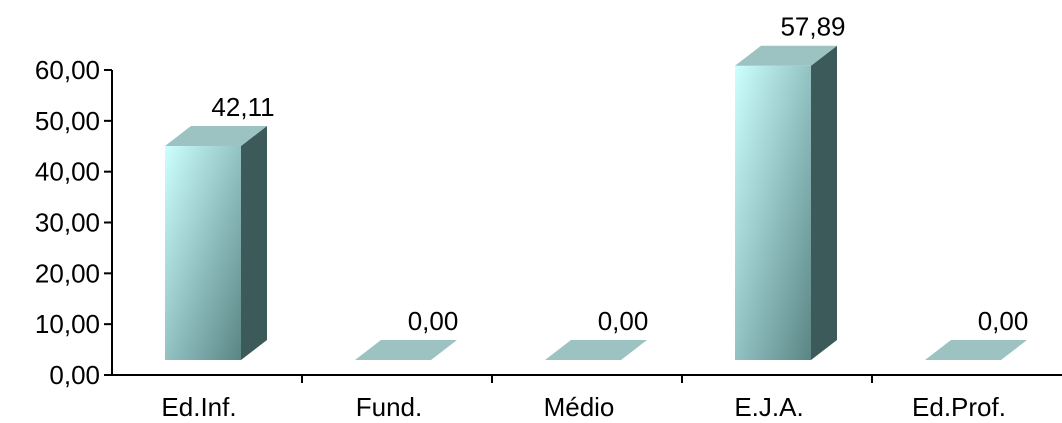 This screenshot has height=423, width=1062. I want to click on x-category-label: Ed.Inf., so click(198, 407).